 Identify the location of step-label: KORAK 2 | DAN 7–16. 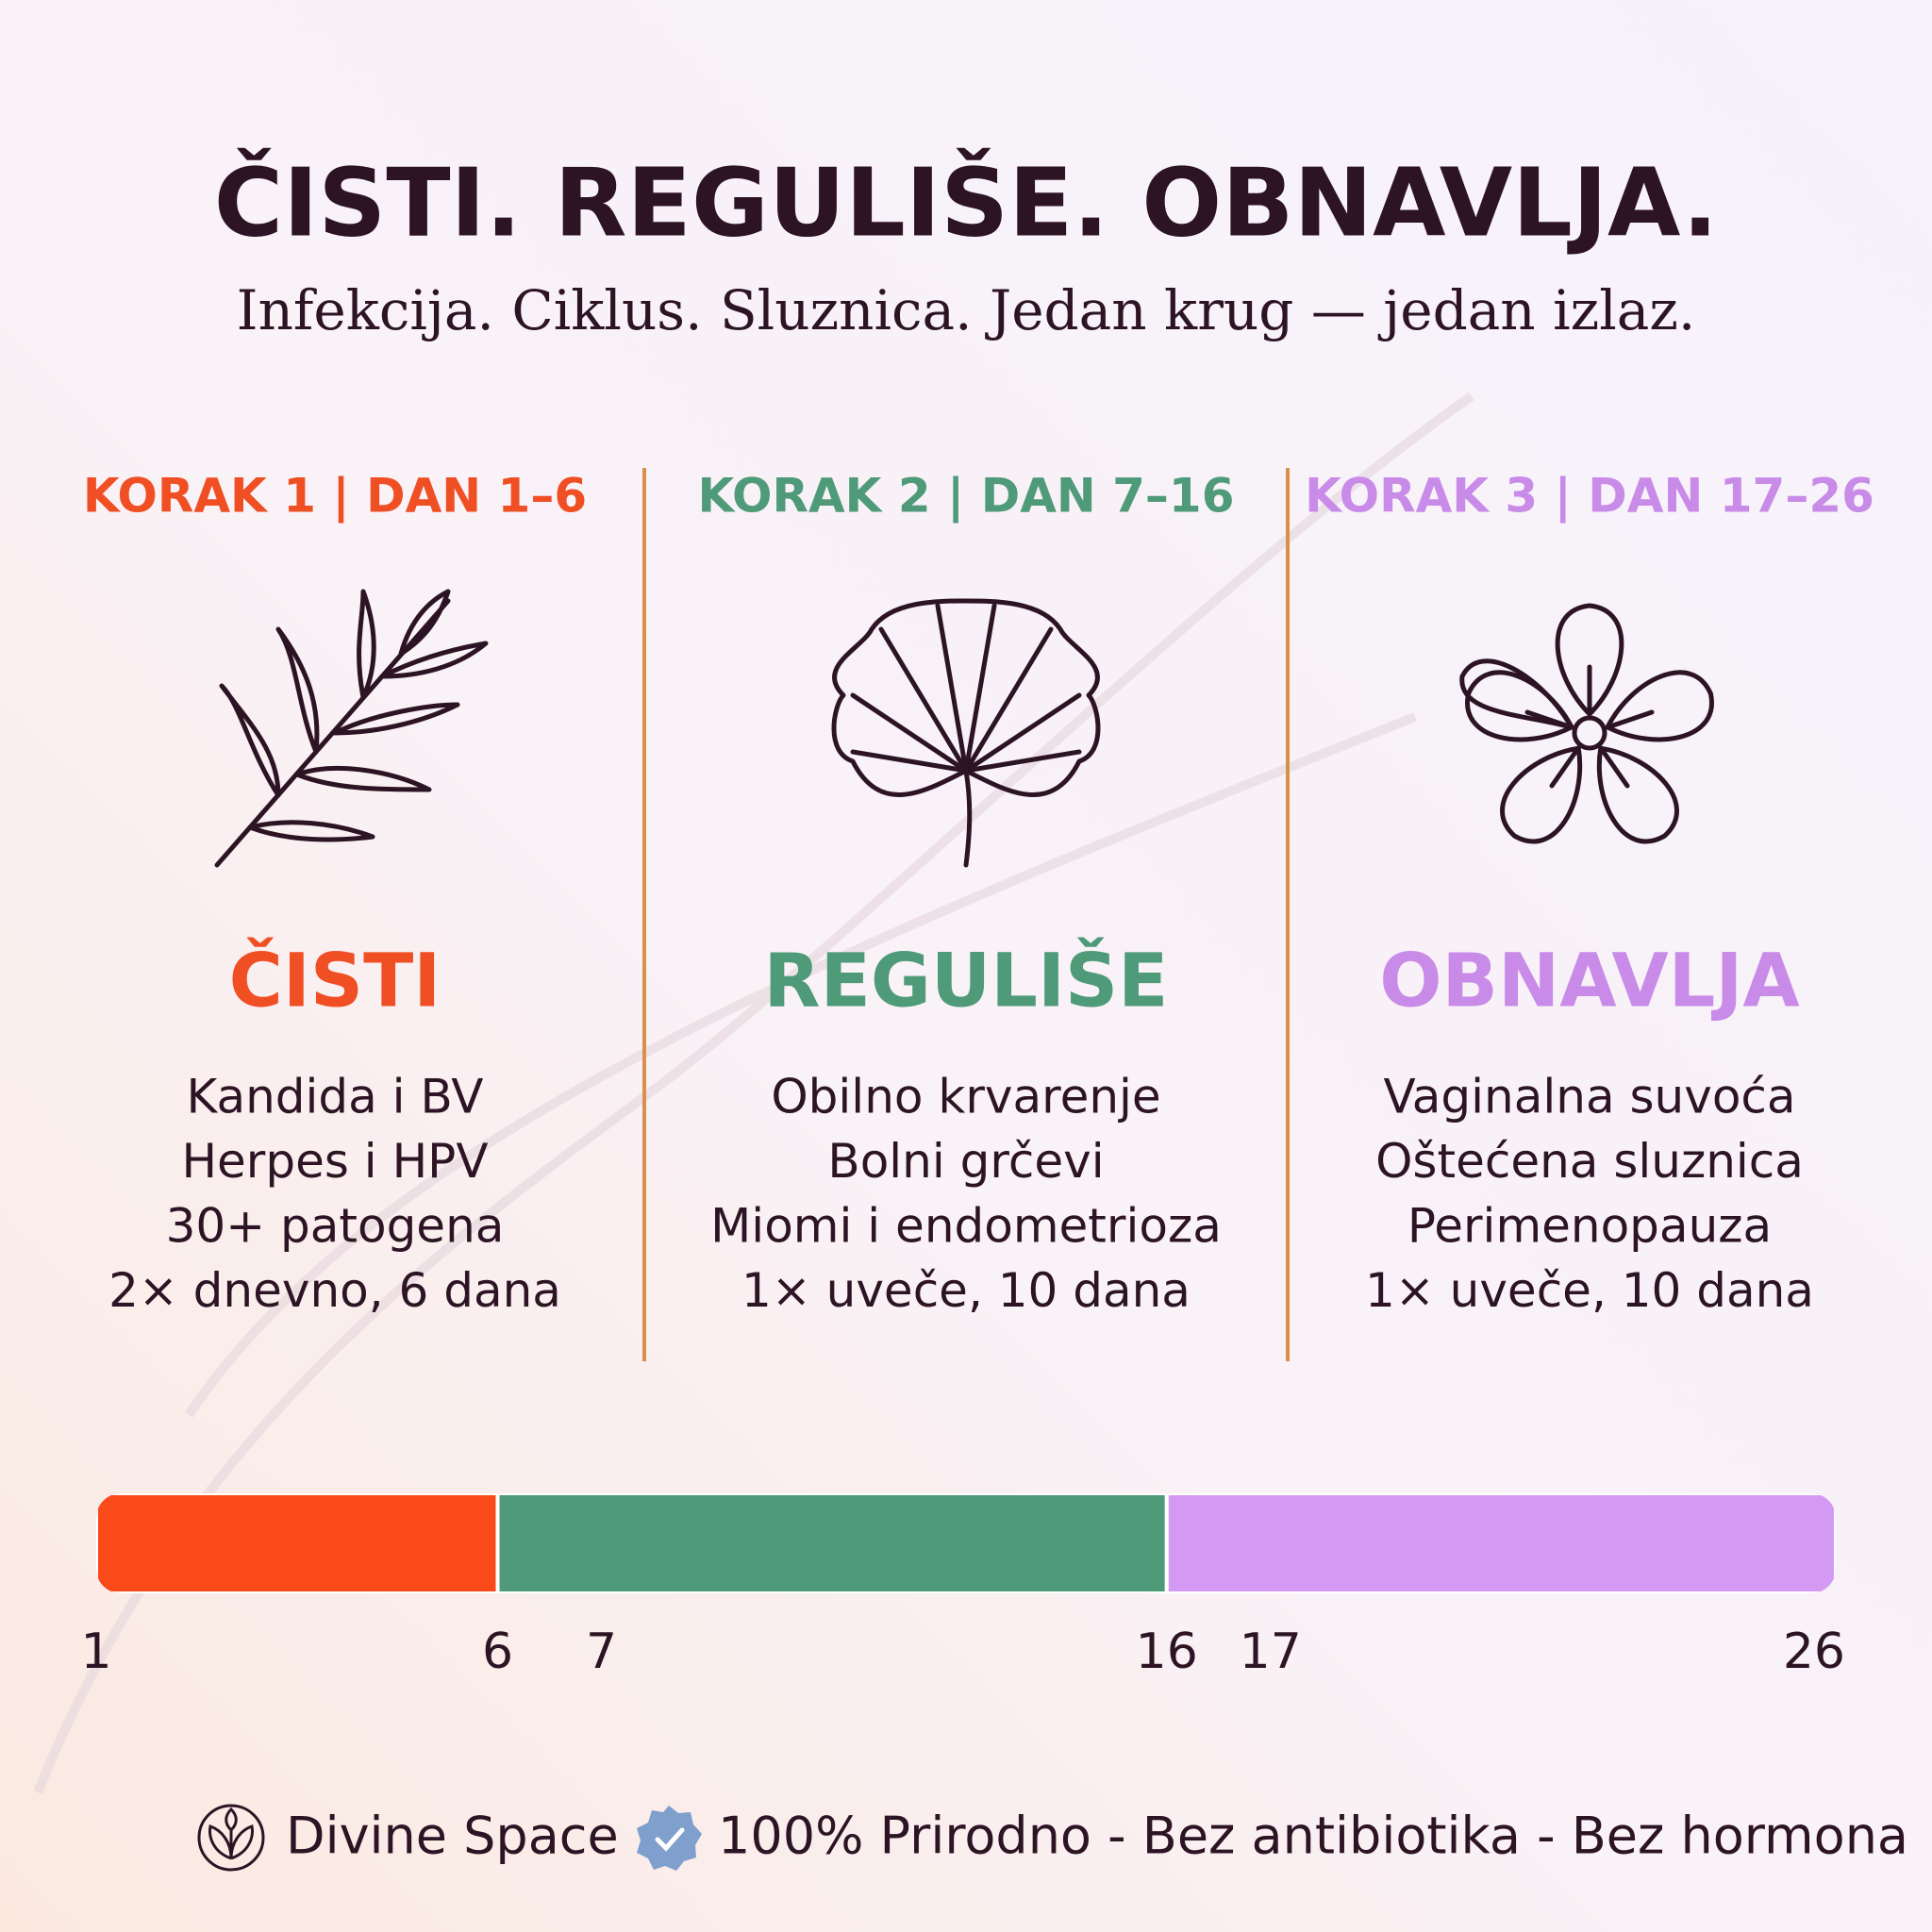
(965, 496).